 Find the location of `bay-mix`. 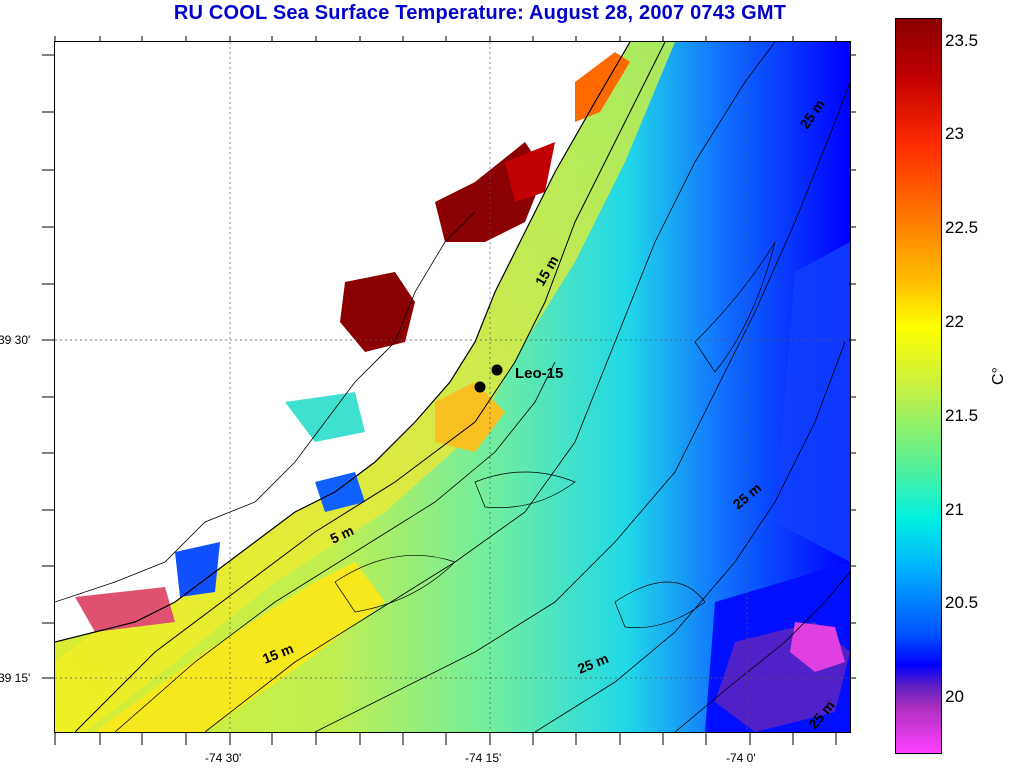

bay-mix is located at coordinates (125, 609).